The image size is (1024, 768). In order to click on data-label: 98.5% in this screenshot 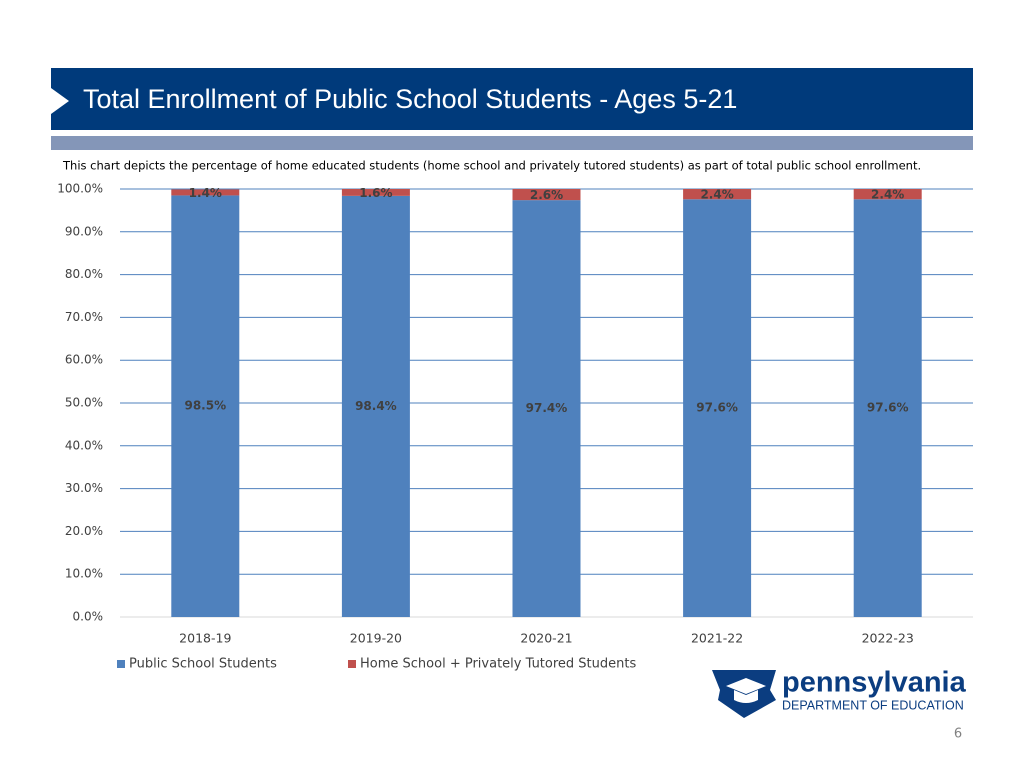, I will do `click(205, 406)`.